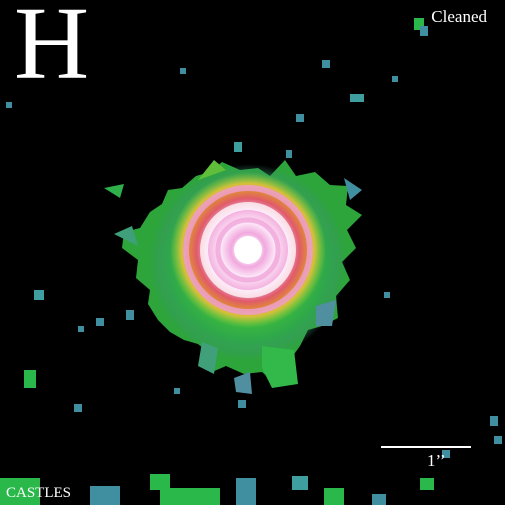 The image size is (505, 505). What do you see at coordinates (248, 250) in the screenshot?
I see `galaxy-core` at bounding box center [248, 250].